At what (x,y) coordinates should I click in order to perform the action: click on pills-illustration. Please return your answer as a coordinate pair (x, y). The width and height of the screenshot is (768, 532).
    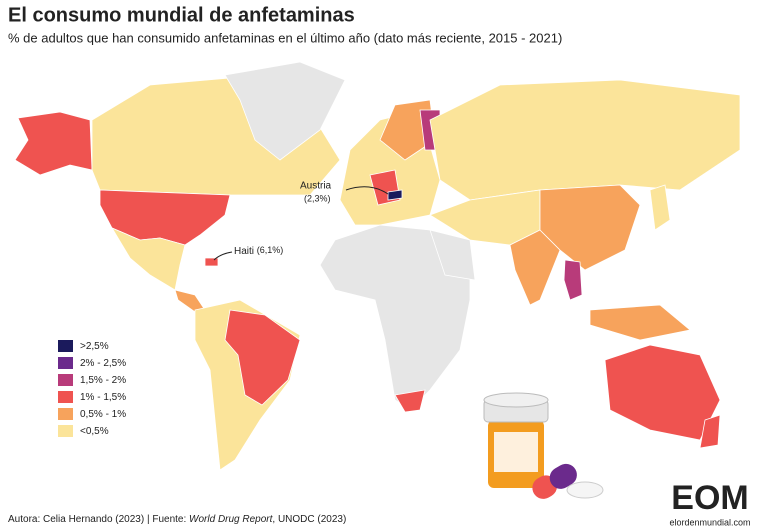
    Looking at the image, I should click on (543, 445).